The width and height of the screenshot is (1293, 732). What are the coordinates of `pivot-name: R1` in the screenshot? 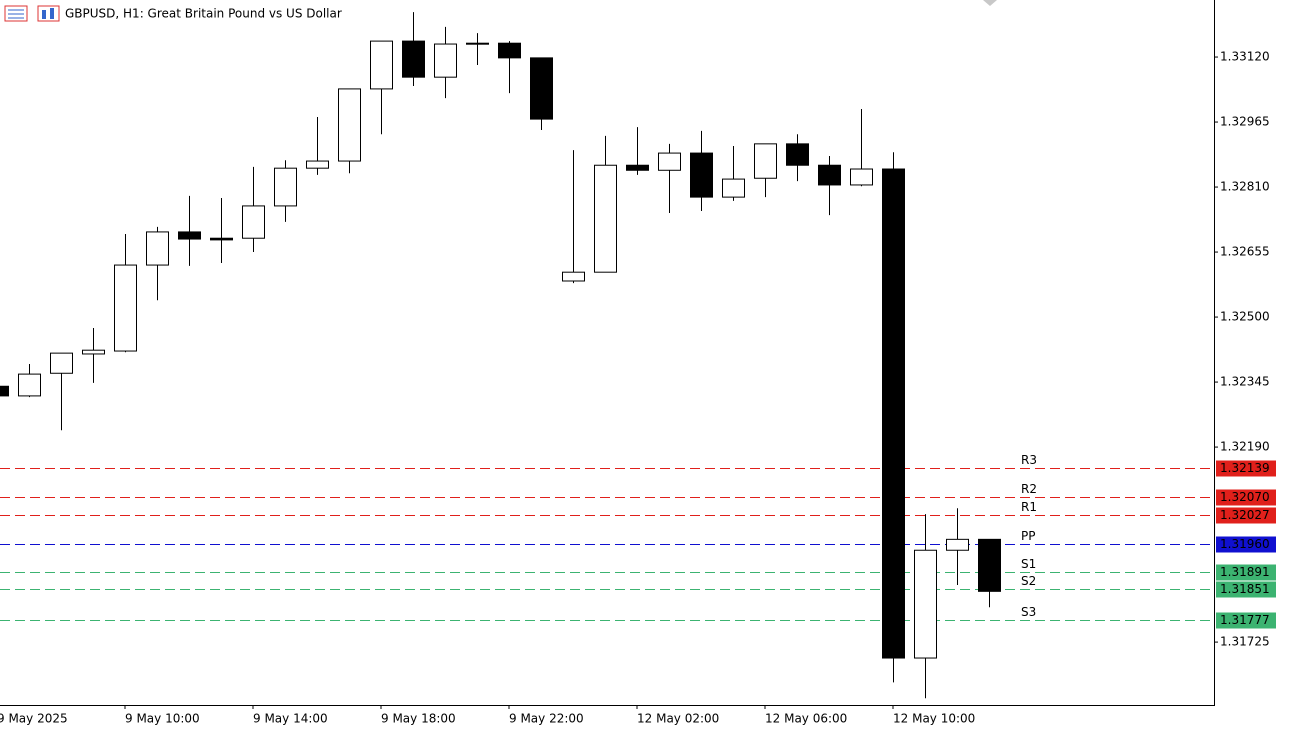 It's located at (1029, 507).